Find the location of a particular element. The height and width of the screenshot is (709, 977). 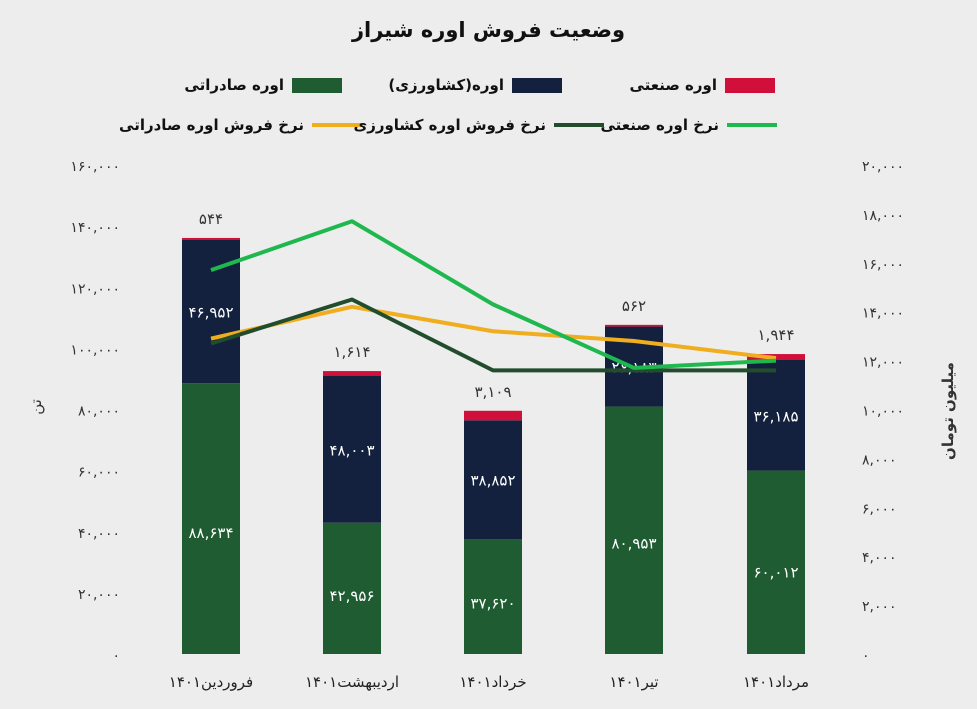

legend-item-export-urea: اوره صادراتی is located at coordinates (263, 85).